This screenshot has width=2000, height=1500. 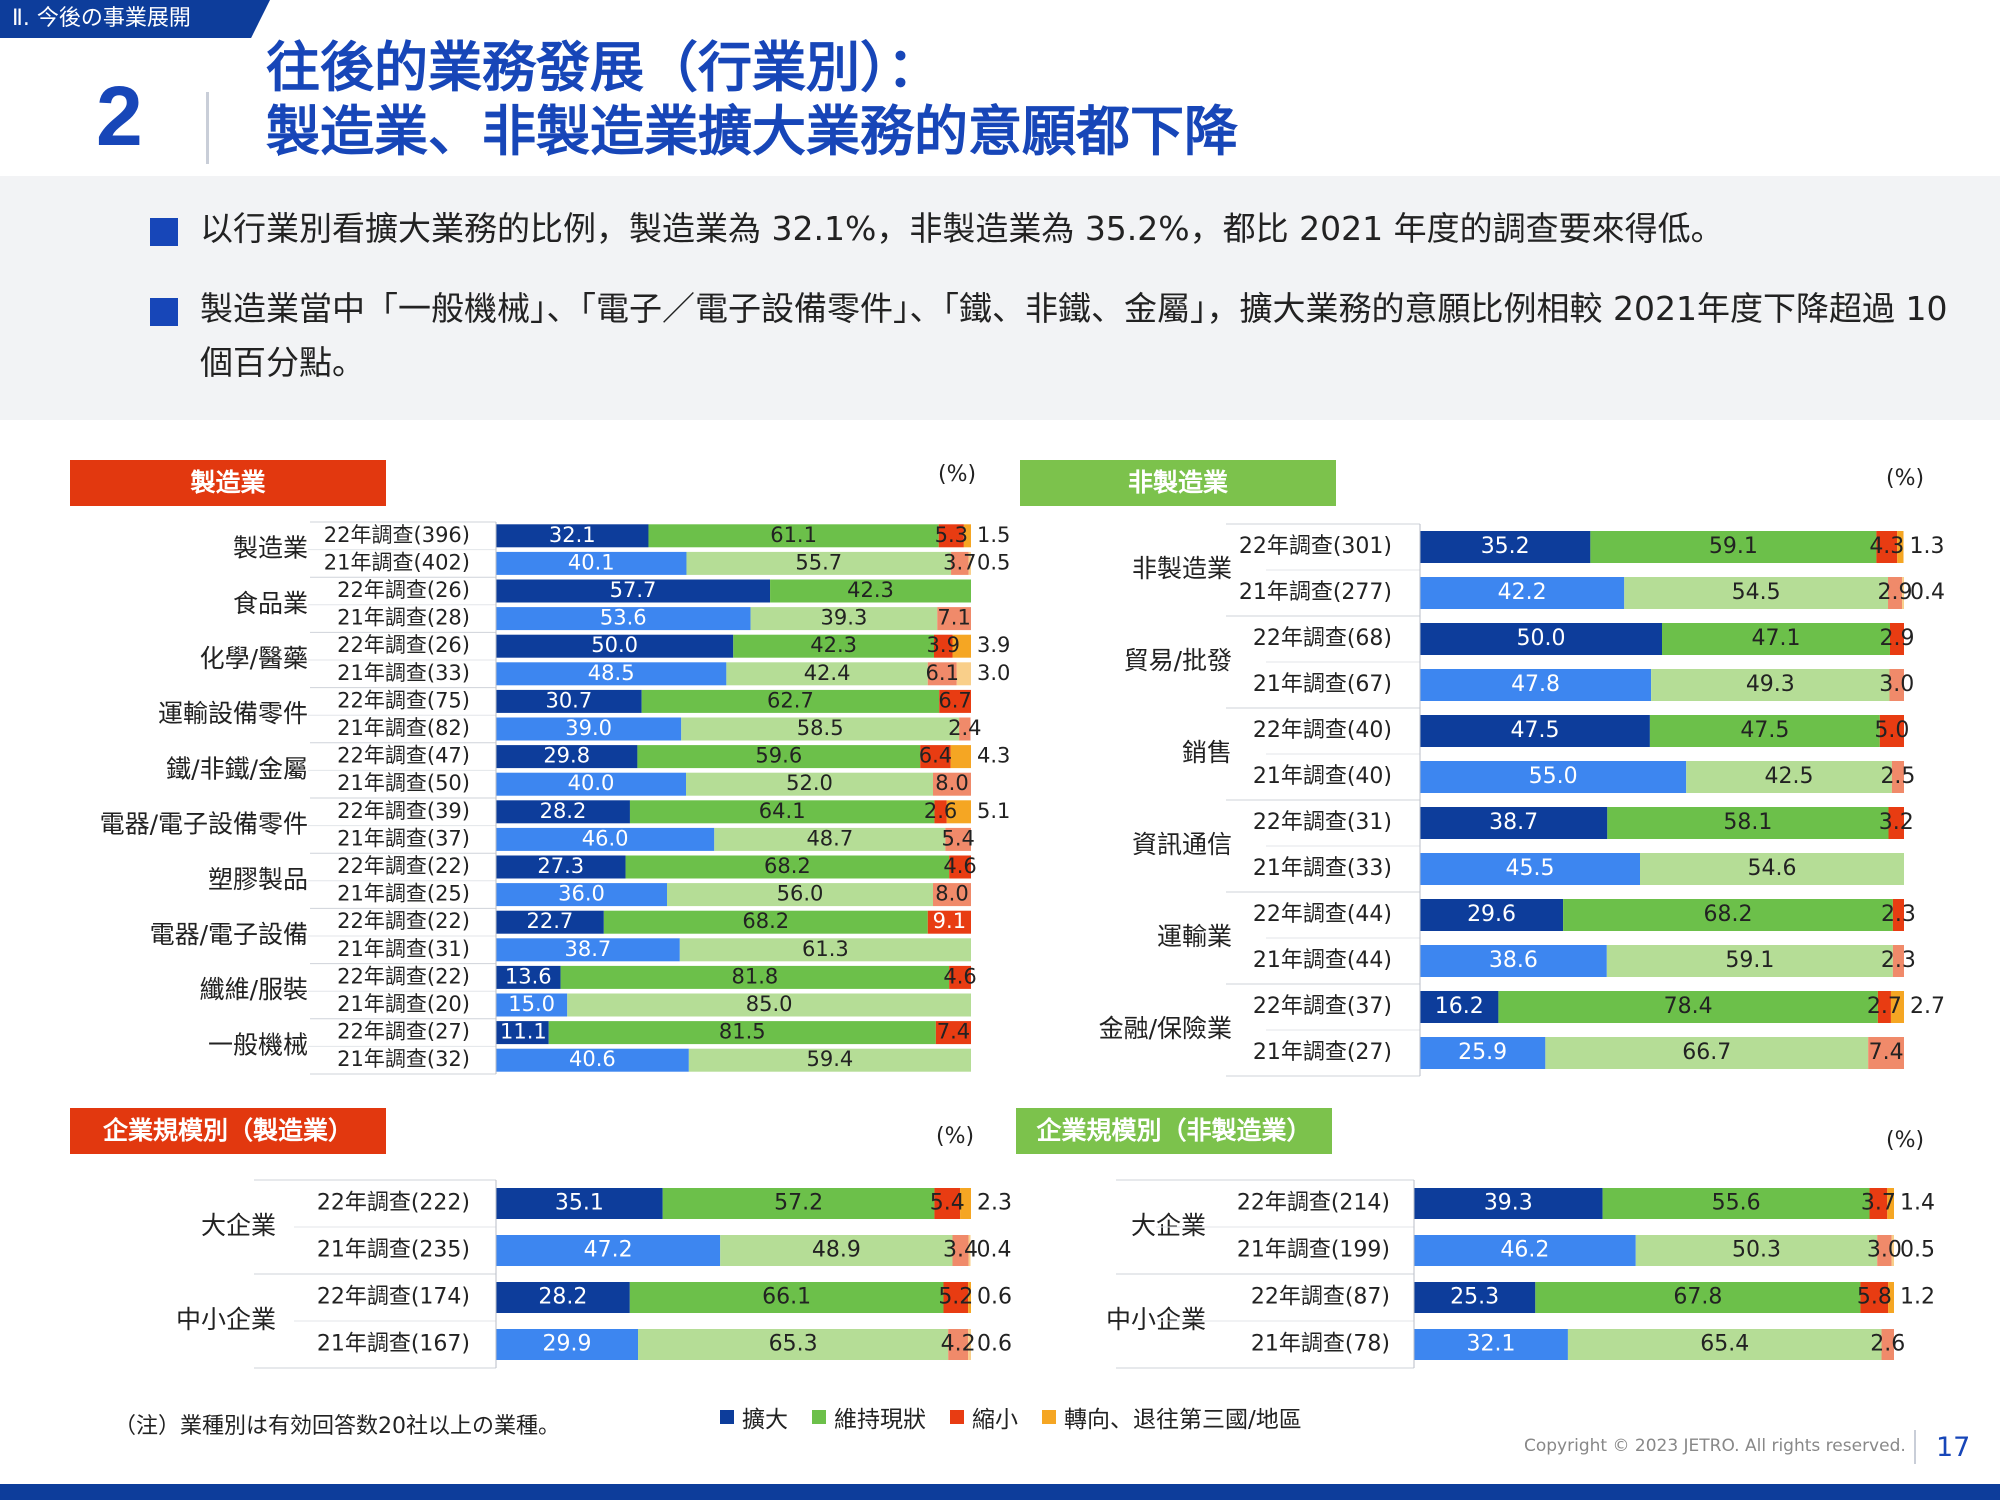 I want to click on data-label: 46.2, so click(x=1524, y=1250).